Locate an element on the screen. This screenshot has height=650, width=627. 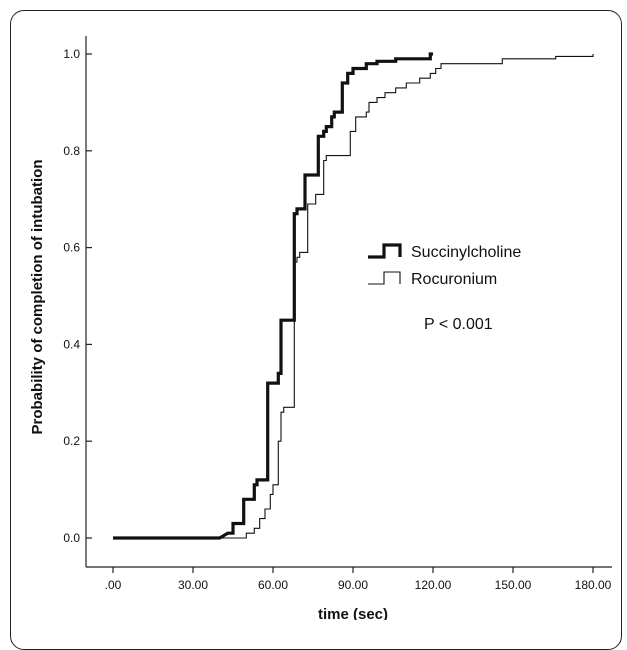
legend-label: Succinylcholine is located at coordinates (466, 252).